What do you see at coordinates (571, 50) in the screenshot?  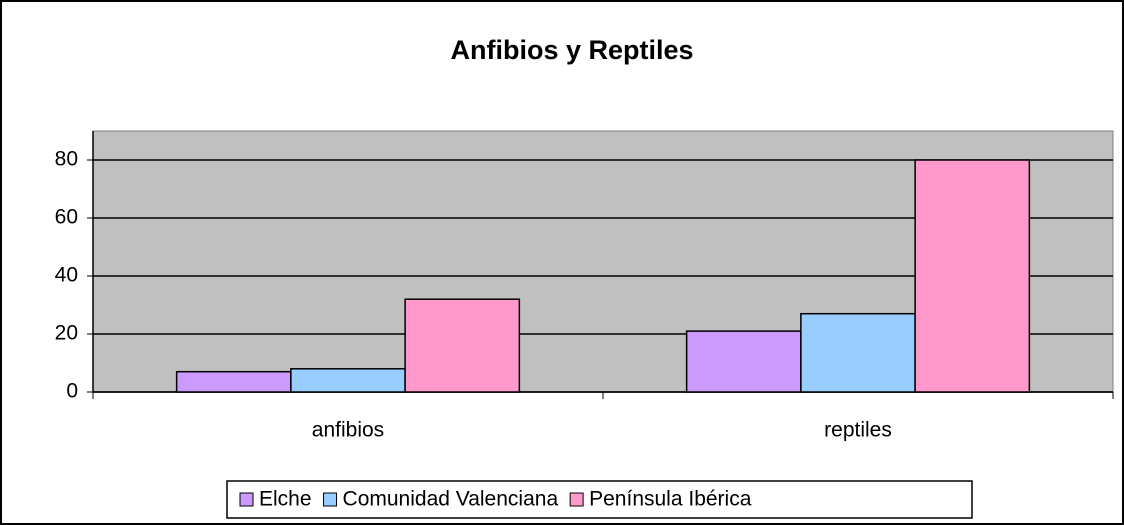 I see `chart-title: Anfibios y Reptiles` at bounding box center [571, 50].